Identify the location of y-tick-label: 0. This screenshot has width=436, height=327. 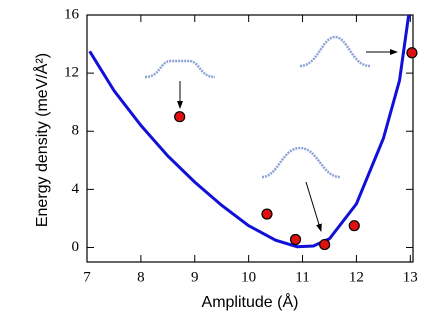
(76, 247).